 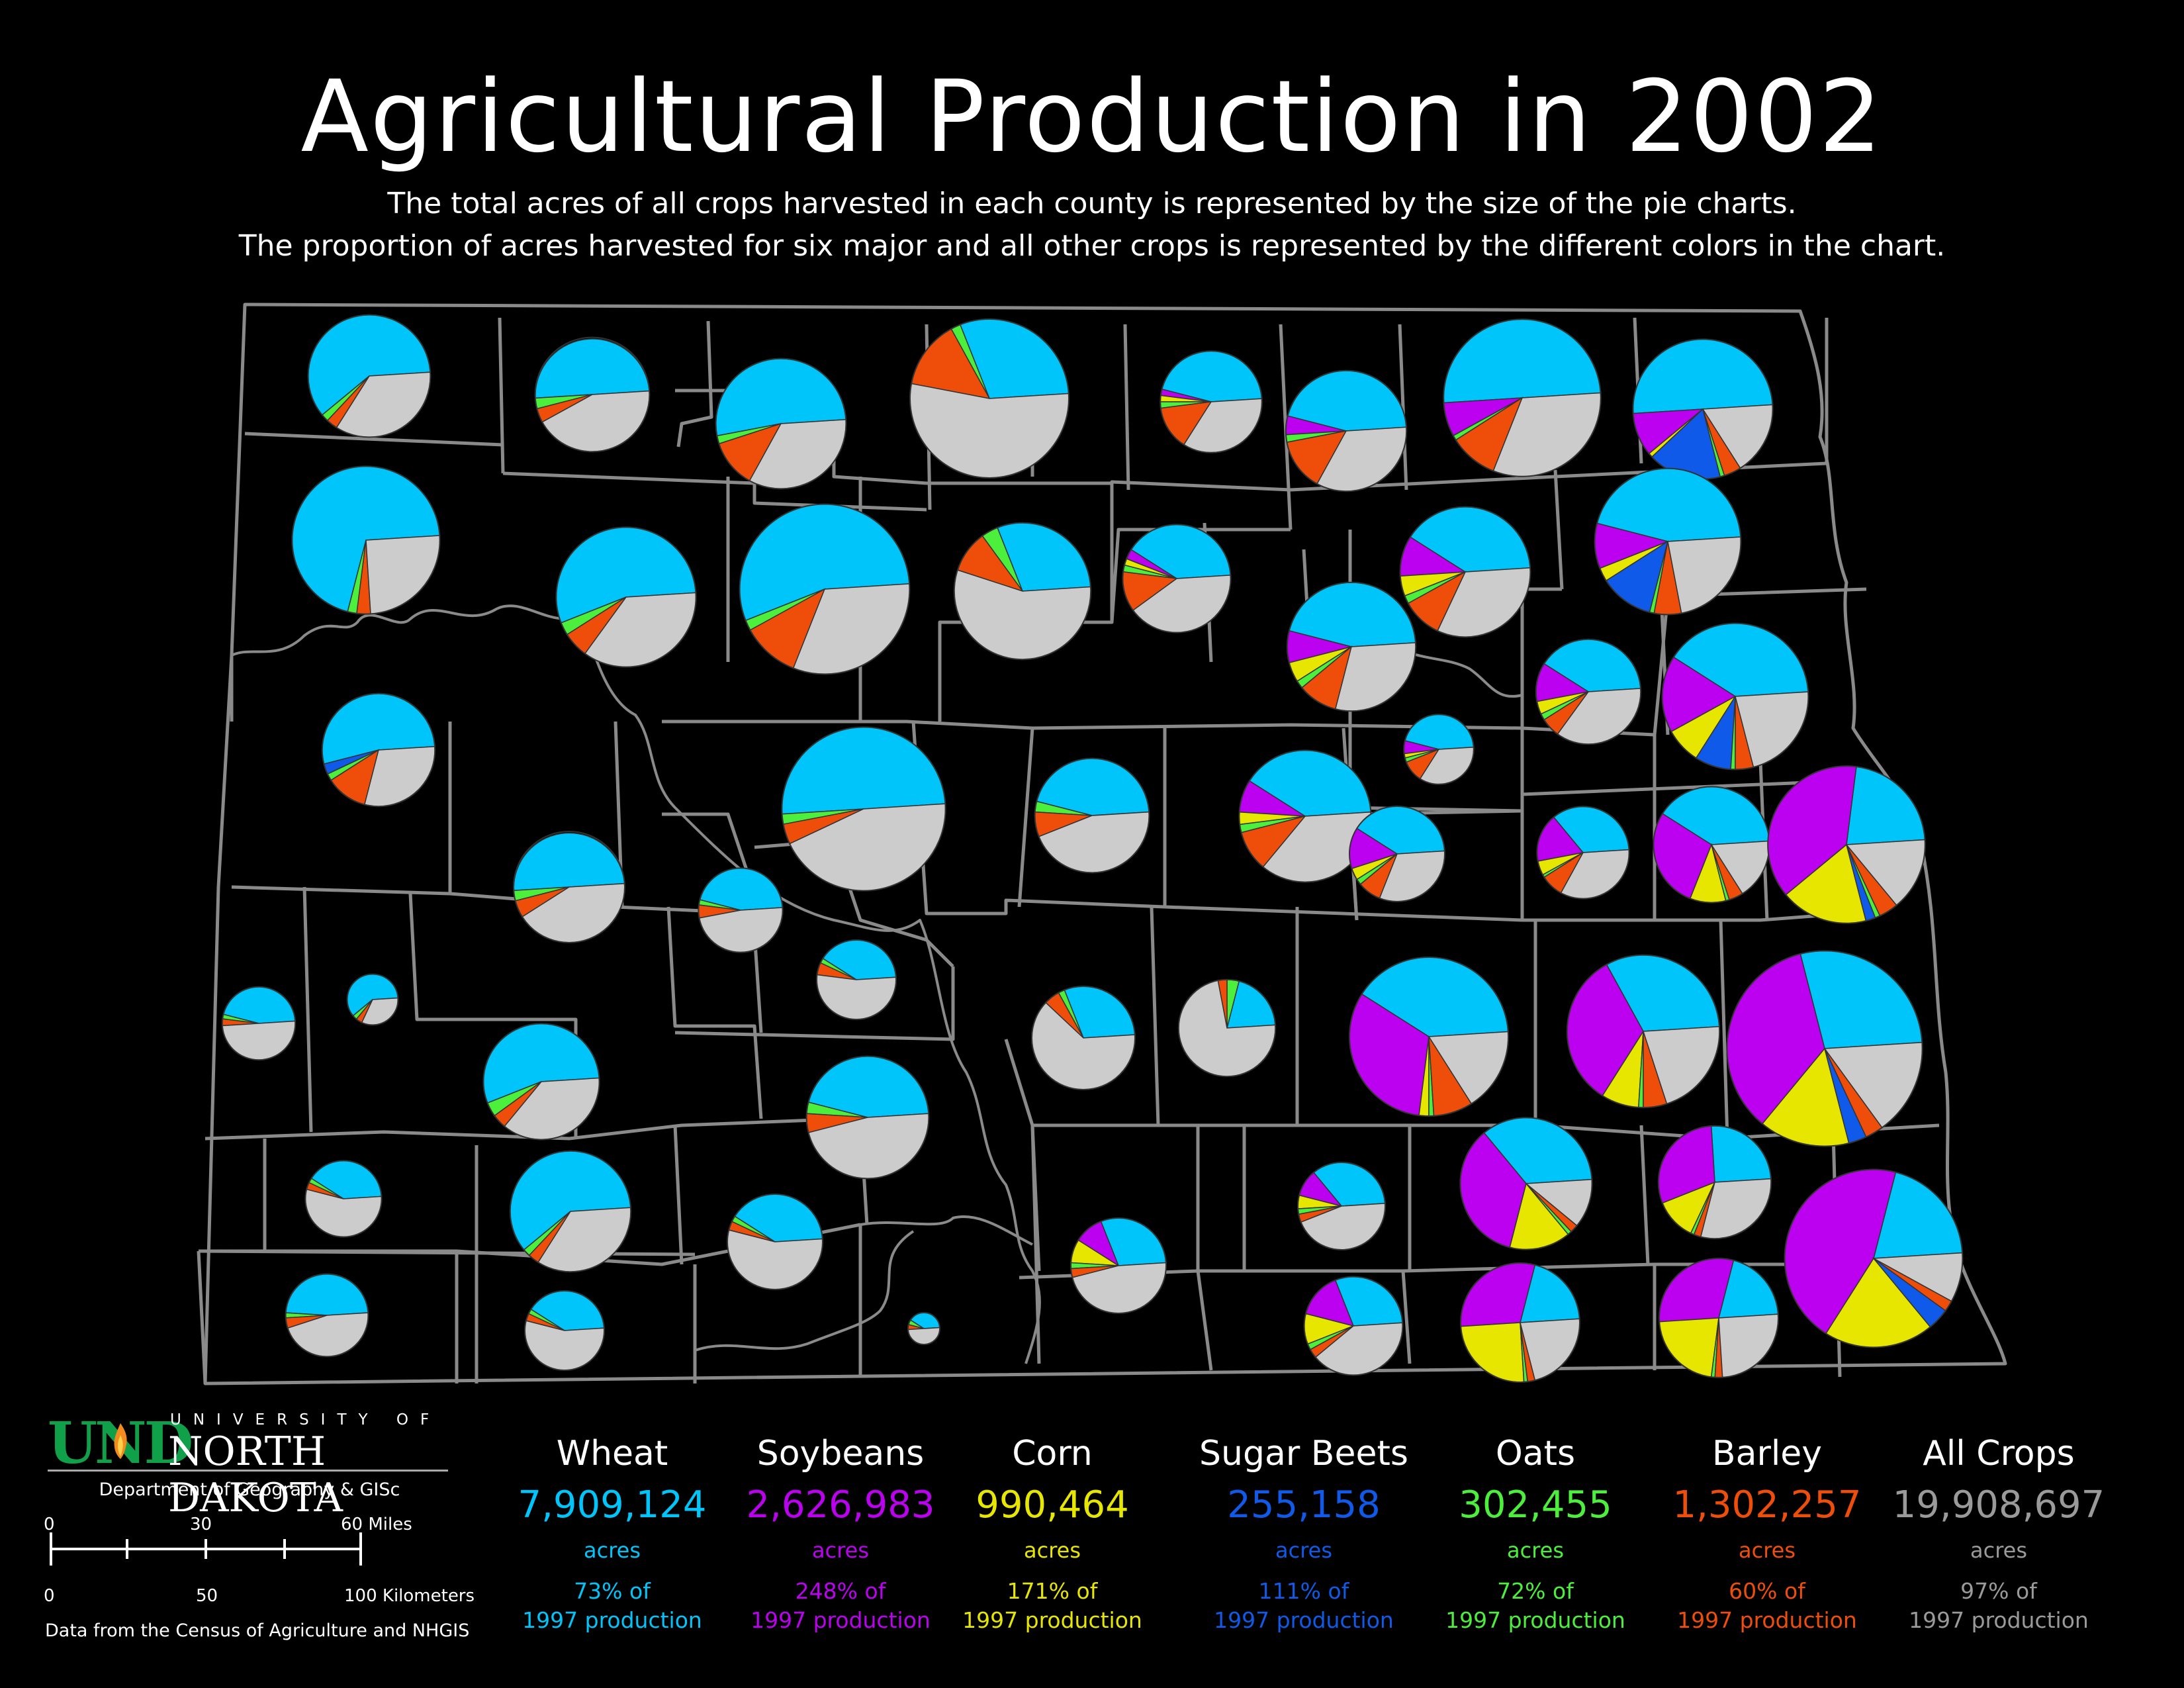 I want to click on legend-pct: 73% of 1997 production, so click(x=612, y=1606).